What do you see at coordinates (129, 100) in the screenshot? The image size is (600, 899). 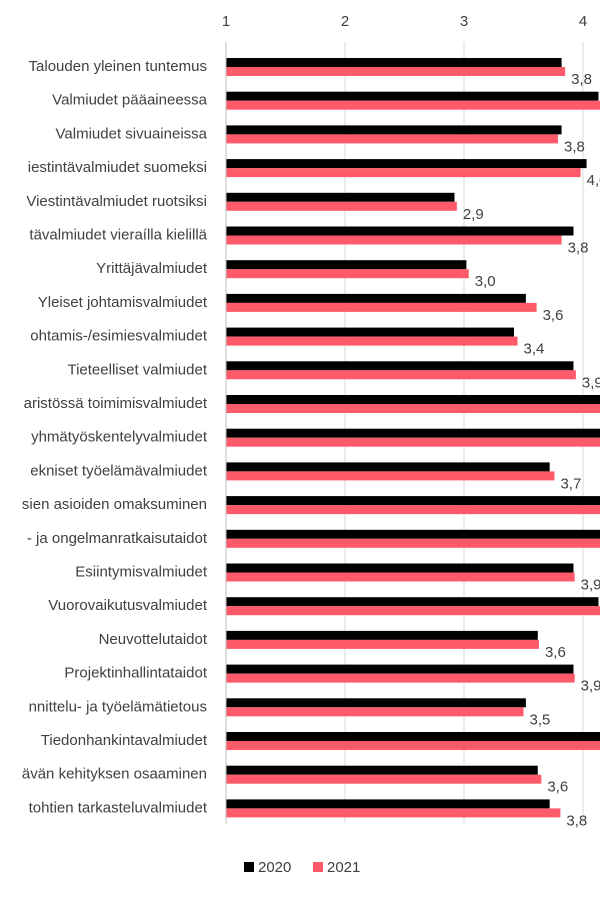 I see `category-label: Valmiudet pääaineessa` at bounding box center [129, 100].